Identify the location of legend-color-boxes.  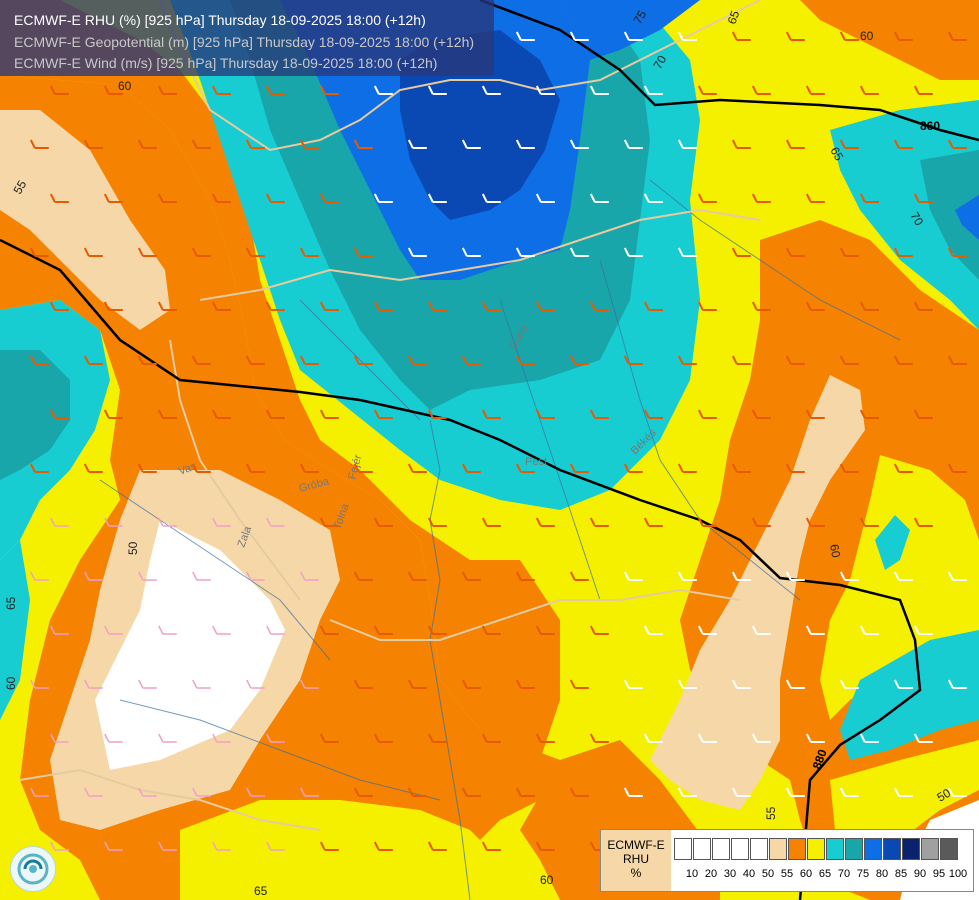
(816, 849).